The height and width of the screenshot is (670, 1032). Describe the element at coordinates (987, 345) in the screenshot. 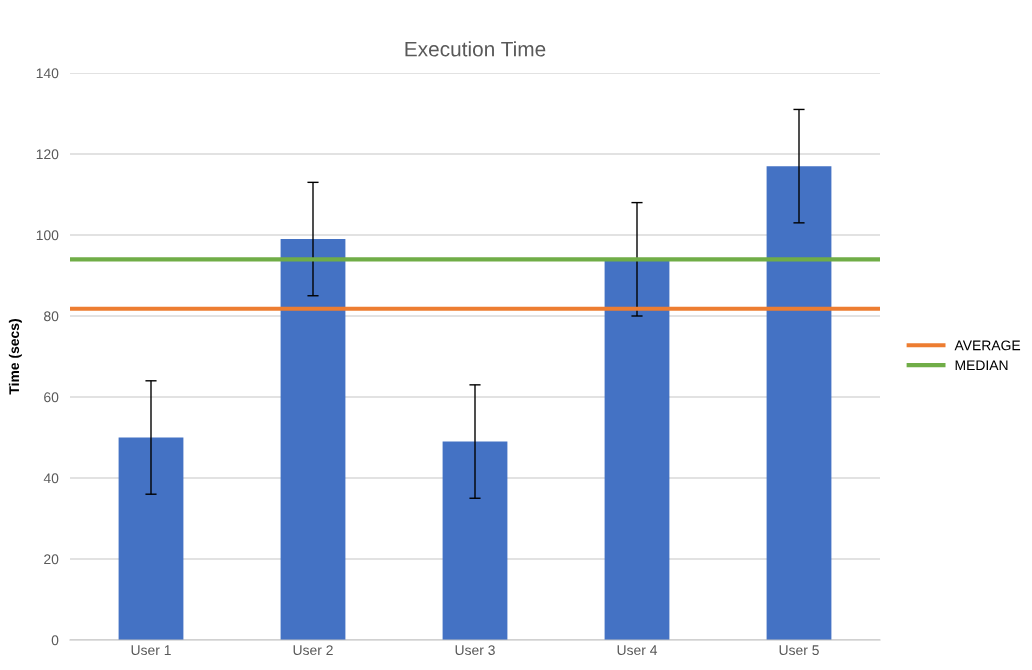

I see `legend-label: AVERAGE` at that location.